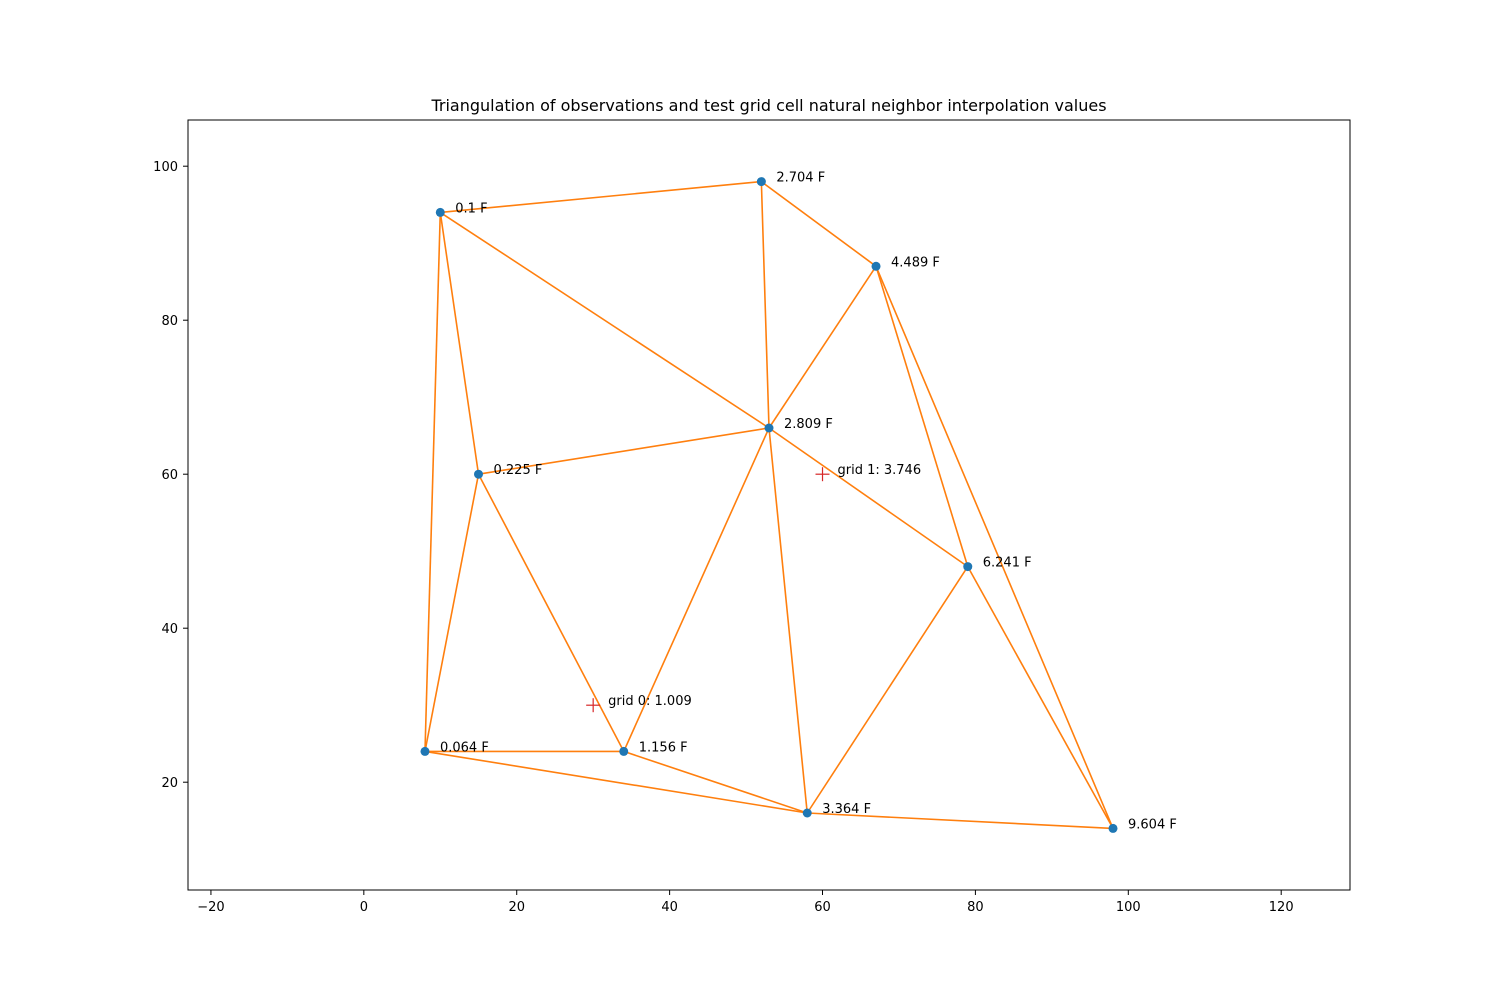  What do you see at coordinates (745, 902) in the screenshot?
I see `x-axis: −20 0 20 40 60 80 100 120` at bounding box center [745, 902].